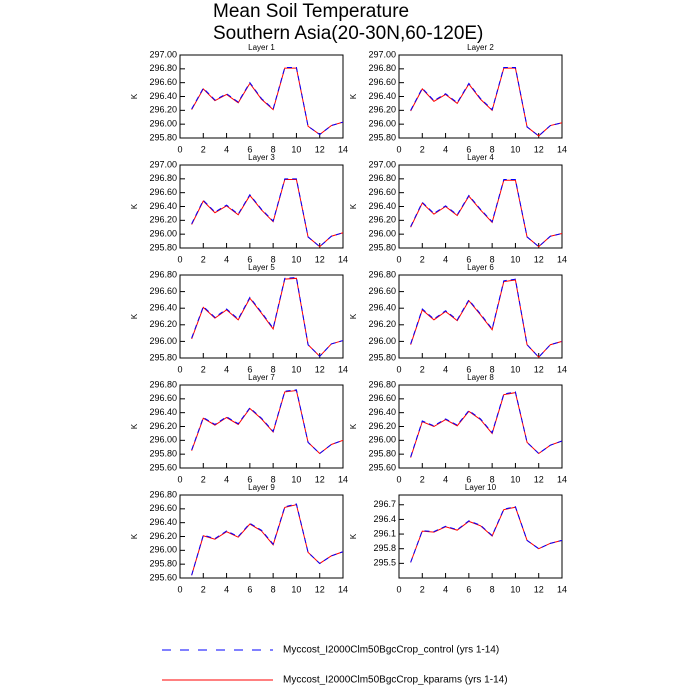  What do you see at coordinates (261, 267) in the screenshot?
I see `panel-title: Layer 5` at bounding box center [261, 267].